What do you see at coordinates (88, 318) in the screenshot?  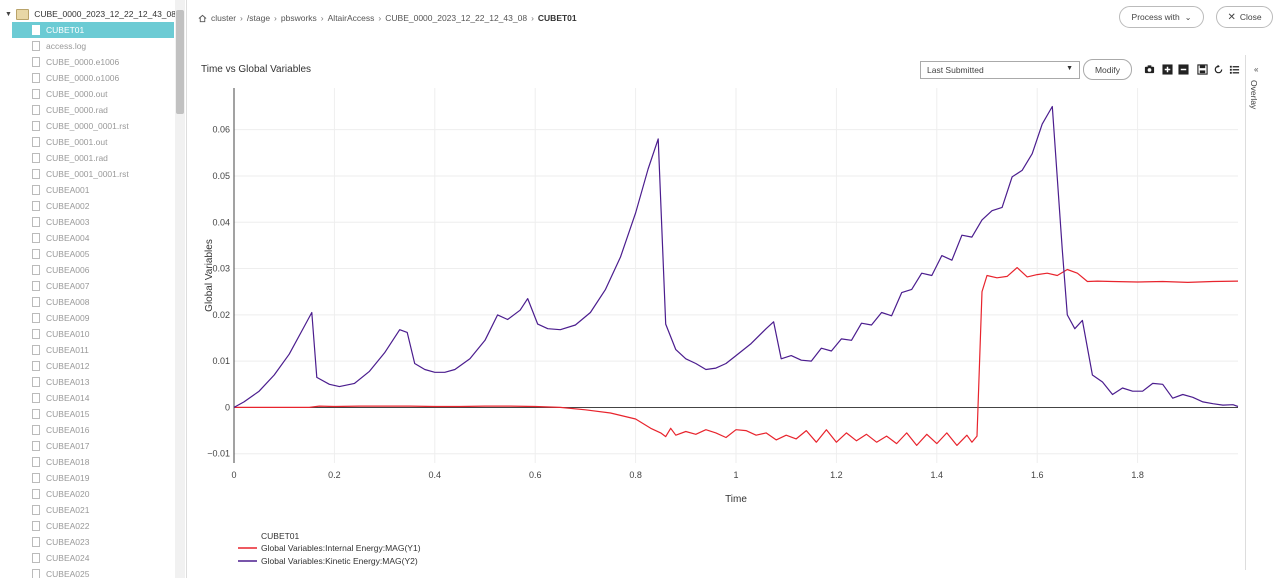 I see `tree-file-item: CUBEA009` at bounding box center [88, 318].